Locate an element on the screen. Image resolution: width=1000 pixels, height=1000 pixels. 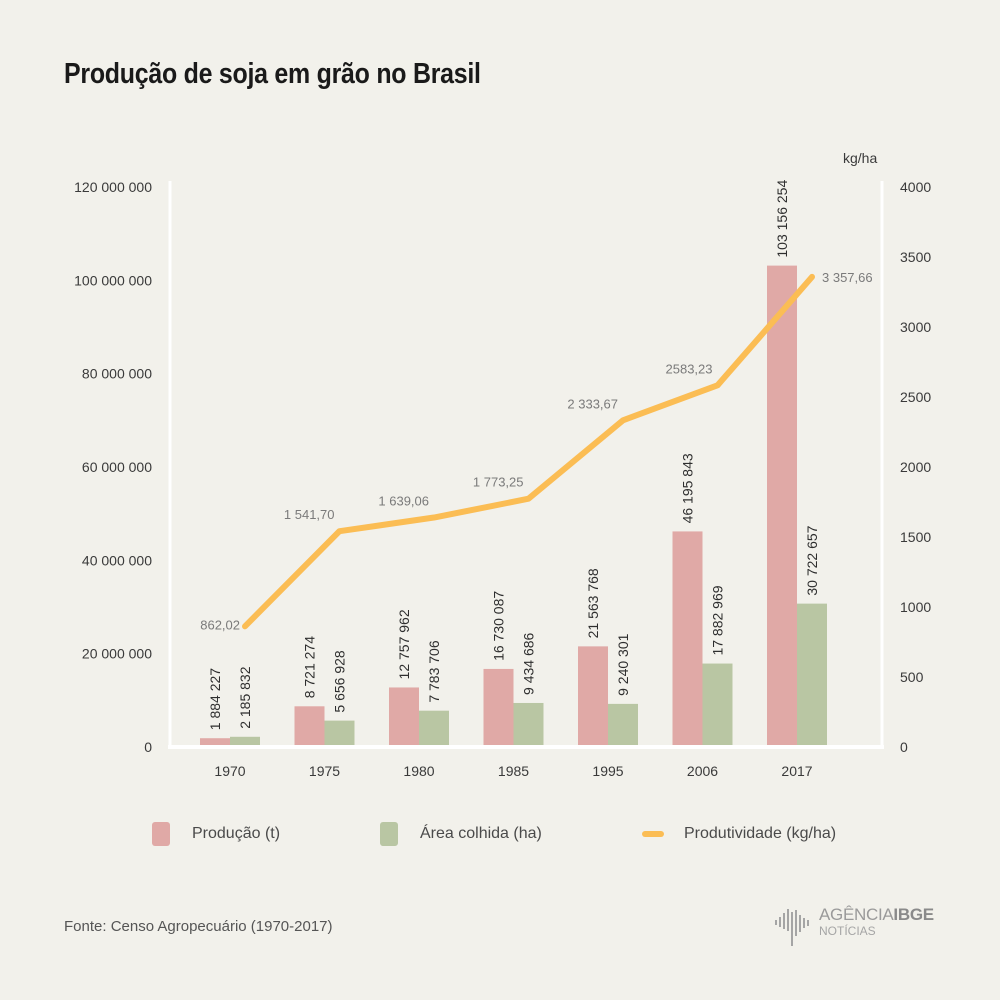
legend-swatch-area is located at coordinates (389, 834).